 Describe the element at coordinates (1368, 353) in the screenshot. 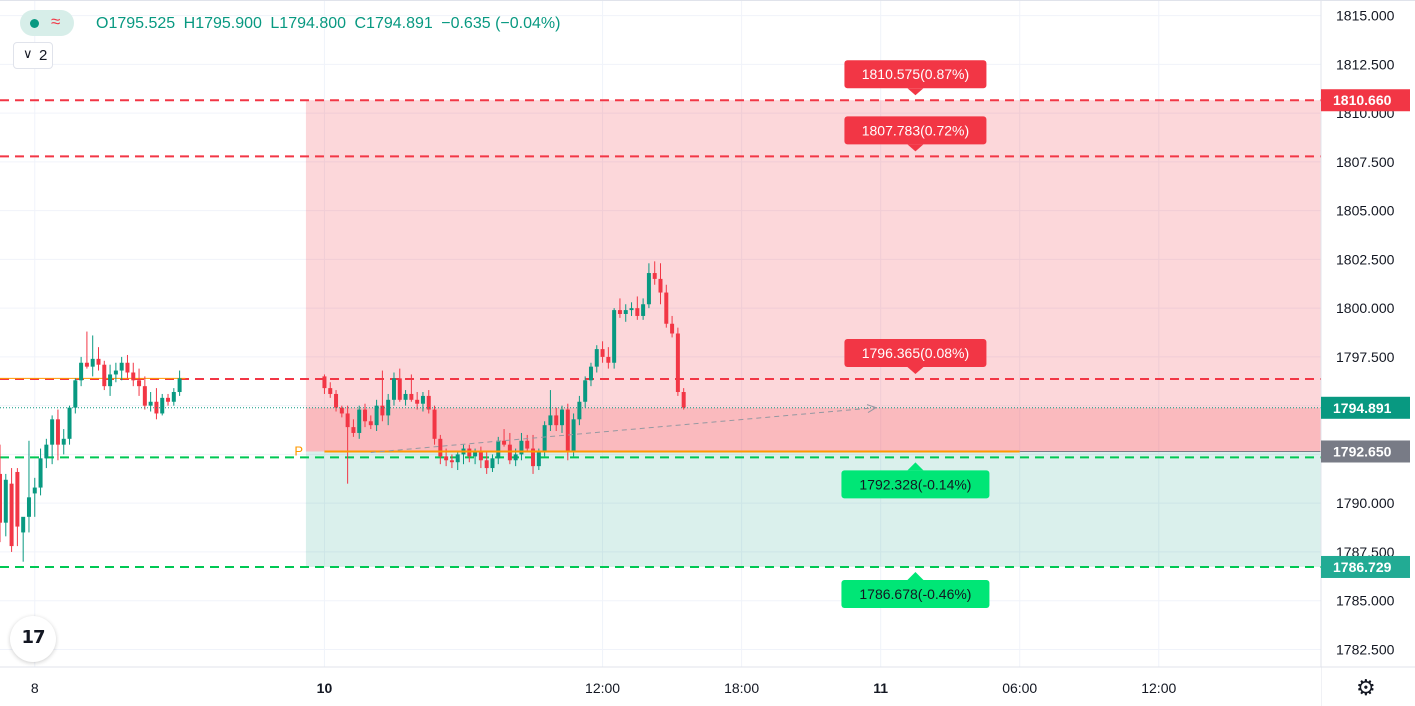

I see `price-axis-bg` at that location.